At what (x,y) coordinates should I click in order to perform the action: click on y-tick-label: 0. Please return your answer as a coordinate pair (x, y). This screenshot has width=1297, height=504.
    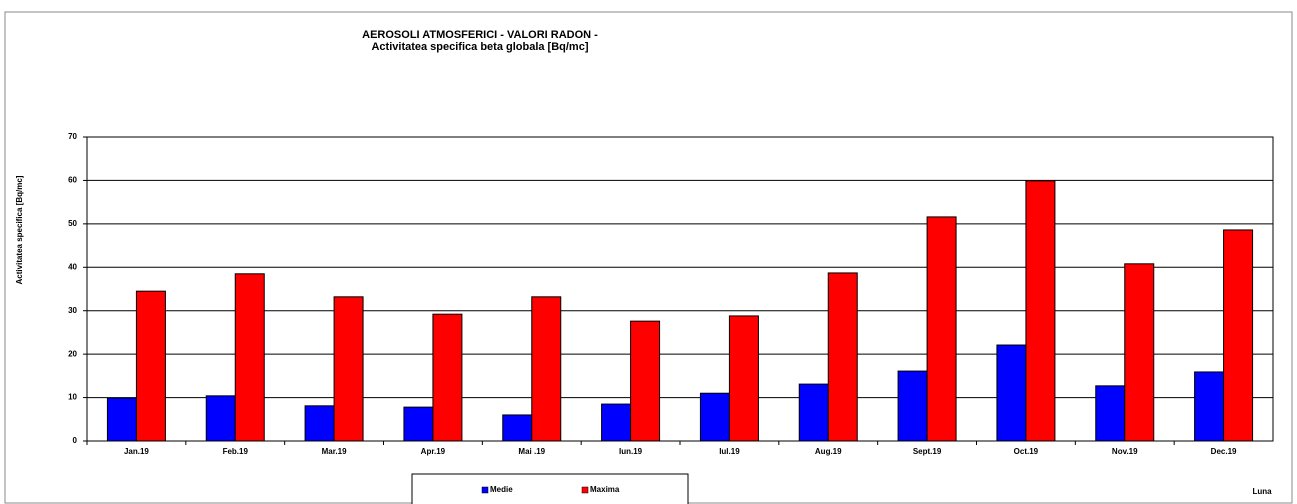
    Looking at the image, I should click on (75, 440).